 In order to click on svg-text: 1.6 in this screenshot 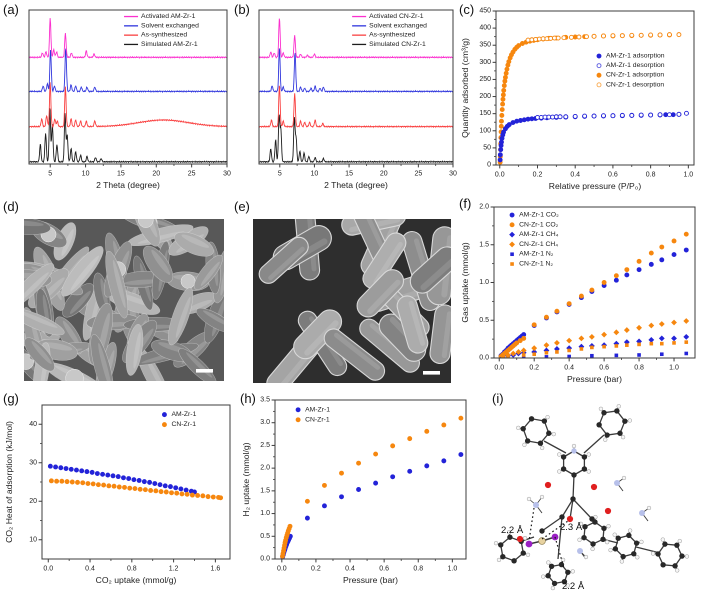, I will do `click(216, 569)`.